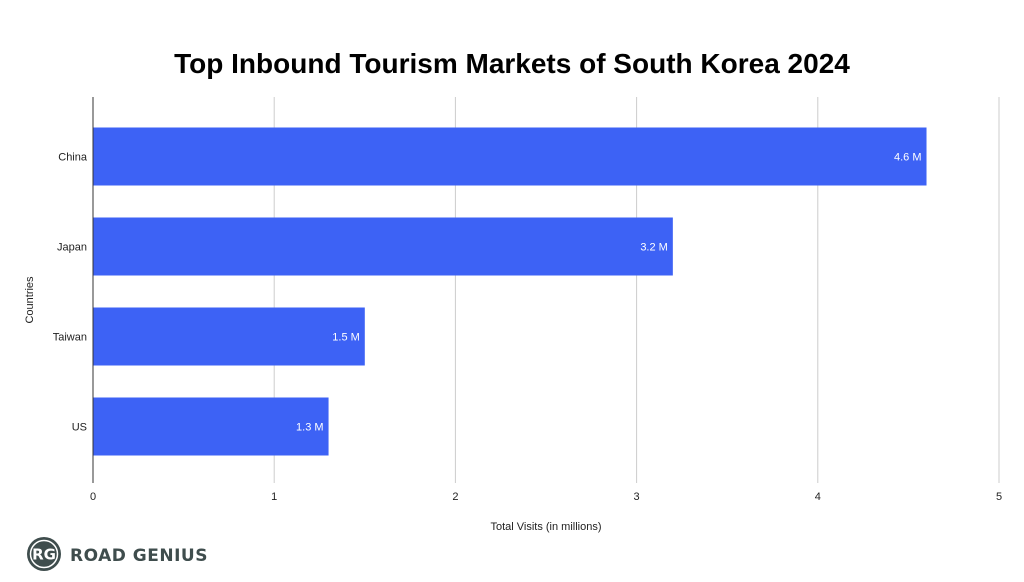 The image size is (1024, 582). What do you see at coordinates (70, 338) in the screenshot?
I see `y-tick-label: Taiwan` at bounding box center [70, 338].